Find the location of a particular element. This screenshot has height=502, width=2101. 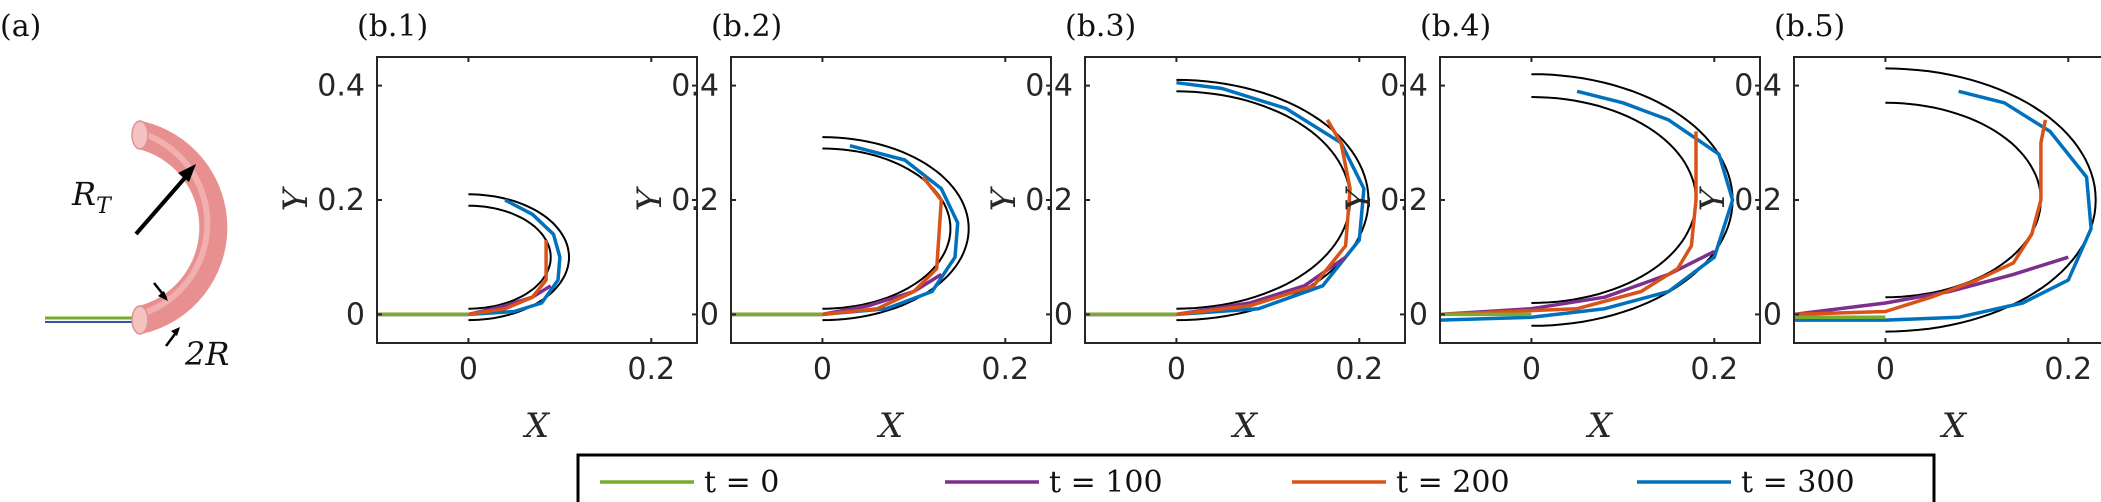

diameter-arrowhead-bottom-icon is located at coordinates (175, 331).